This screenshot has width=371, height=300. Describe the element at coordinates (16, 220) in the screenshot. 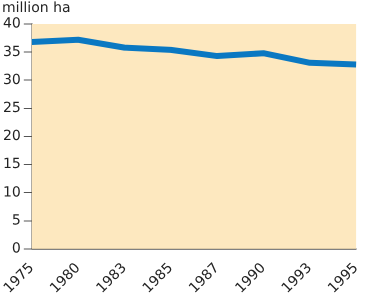

I see `y-tick-label: 5` at that location.